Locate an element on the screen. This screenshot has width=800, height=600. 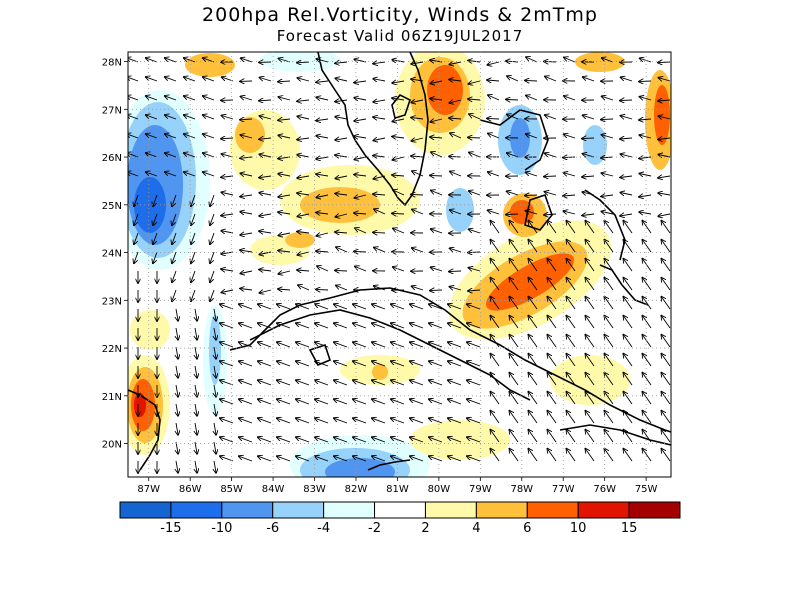
lat-label: 20N is located at coordinates (112, 445).